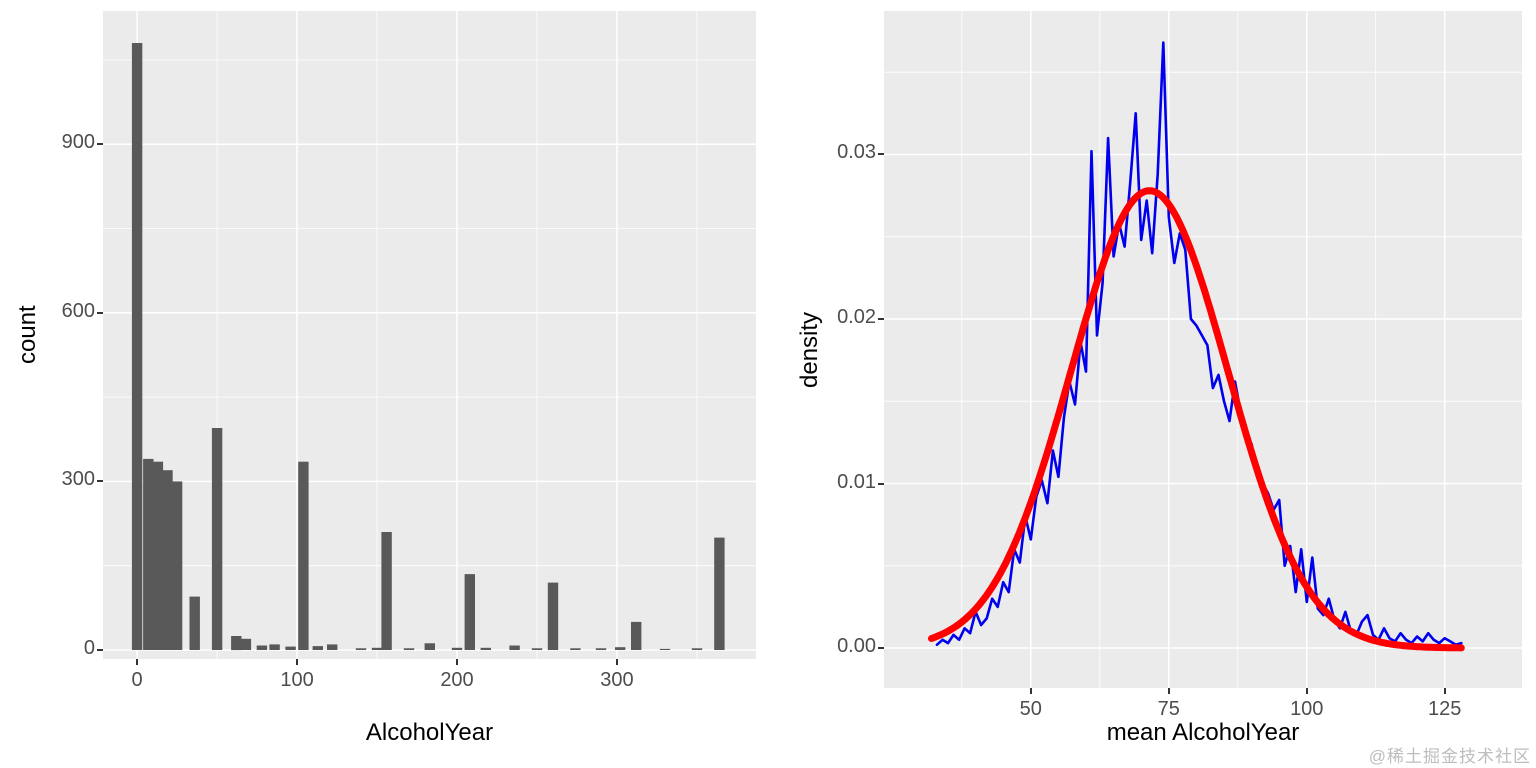  I want to click on y-tick-label: 0.01, so click(856, 481).